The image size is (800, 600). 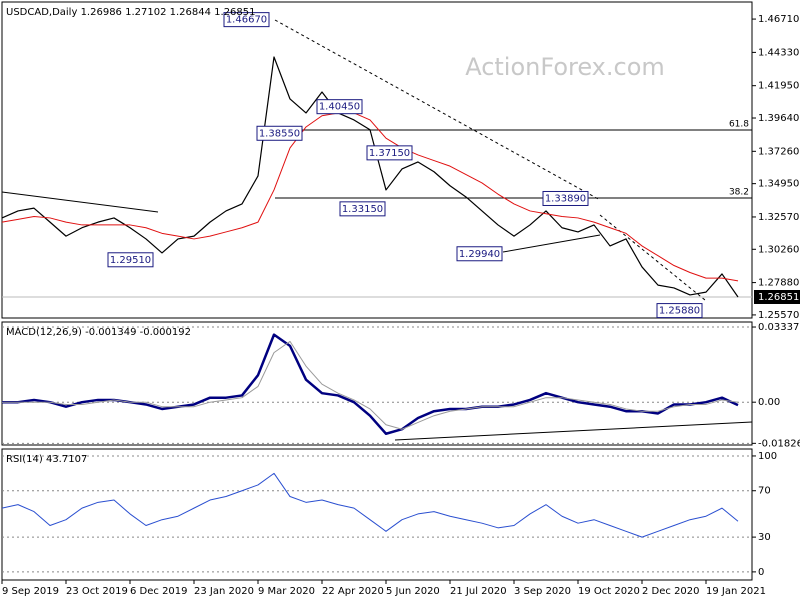 What do you see at coordinates (778, 283) in the screenshot?
I see `y-tick-label: 1.27880` at bounding box center [778, 283].